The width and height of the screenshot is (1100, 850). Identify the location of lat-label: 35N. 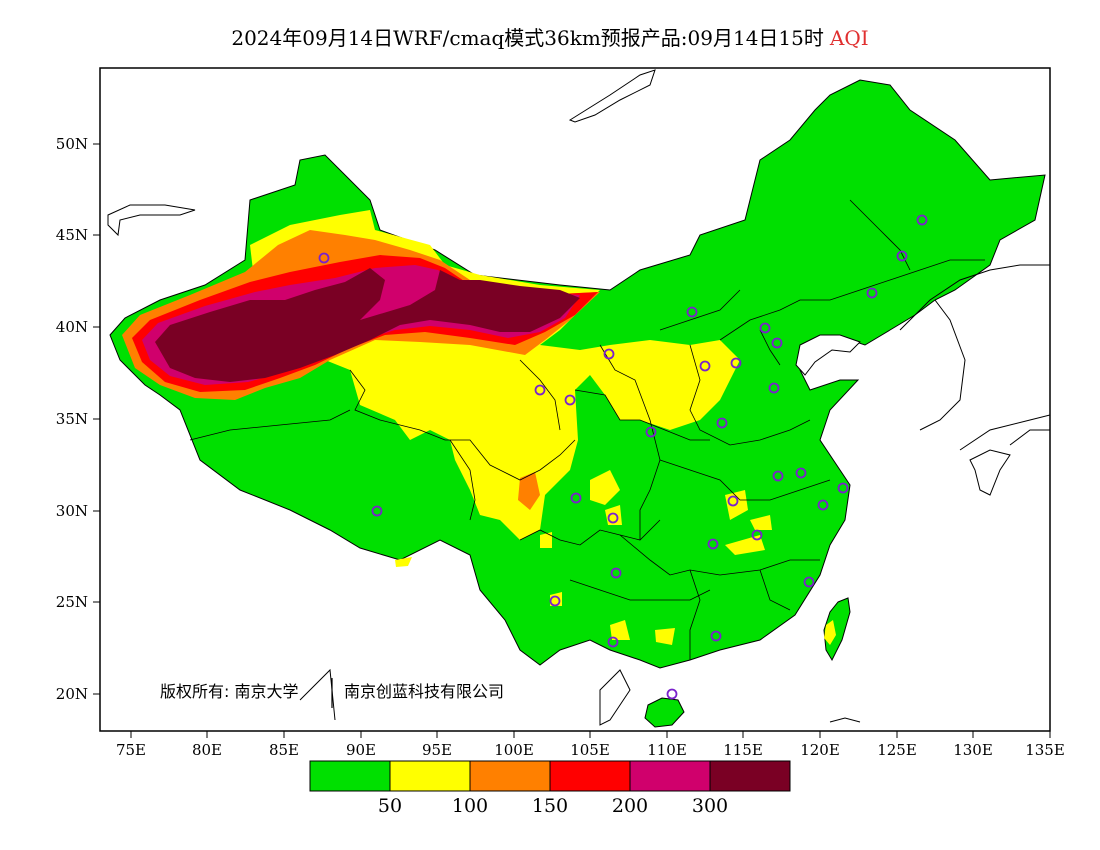
(72, 419).